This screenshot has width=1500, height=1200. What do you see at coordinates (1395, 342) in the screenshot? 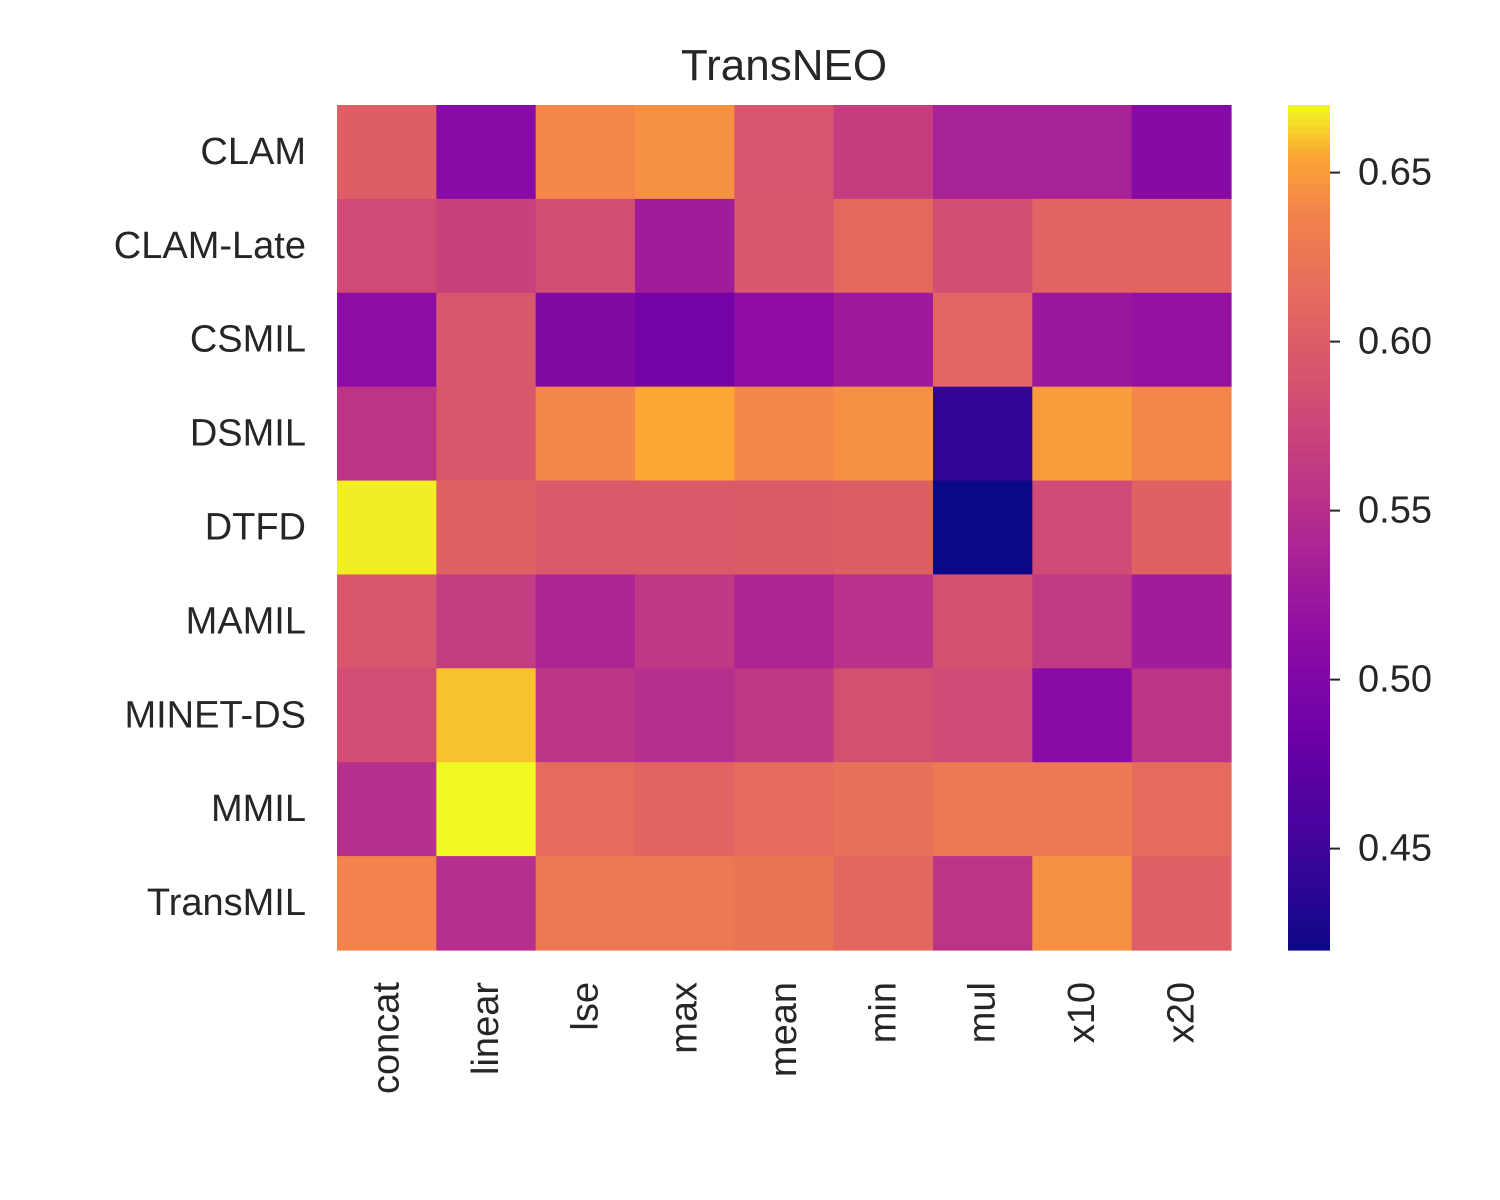
I see `colorbar-tick-label: 0.60` at bounding box center [1395, 342].